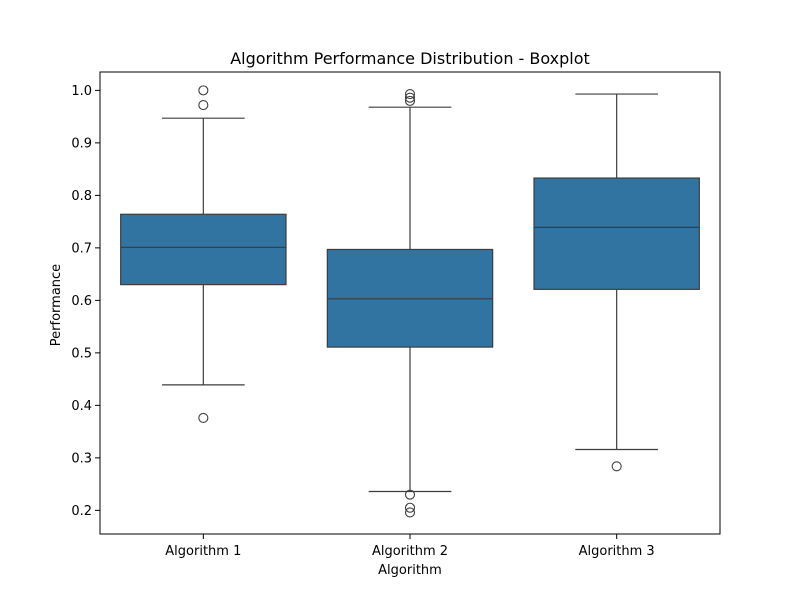 The image size is (800, 600). What do you see at coordinates (56, 305) in the screenshot?
I see `y-axis-label: Performance` at bounding box center [56, 305].